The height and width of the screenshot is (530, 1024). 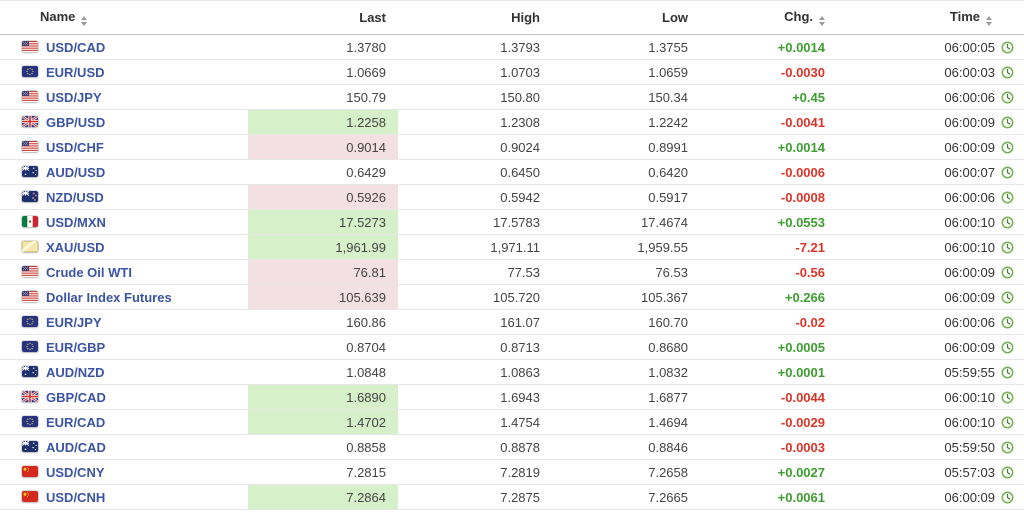 I want to click on name-cell: AUD/USD, so click(x=124, y=172).